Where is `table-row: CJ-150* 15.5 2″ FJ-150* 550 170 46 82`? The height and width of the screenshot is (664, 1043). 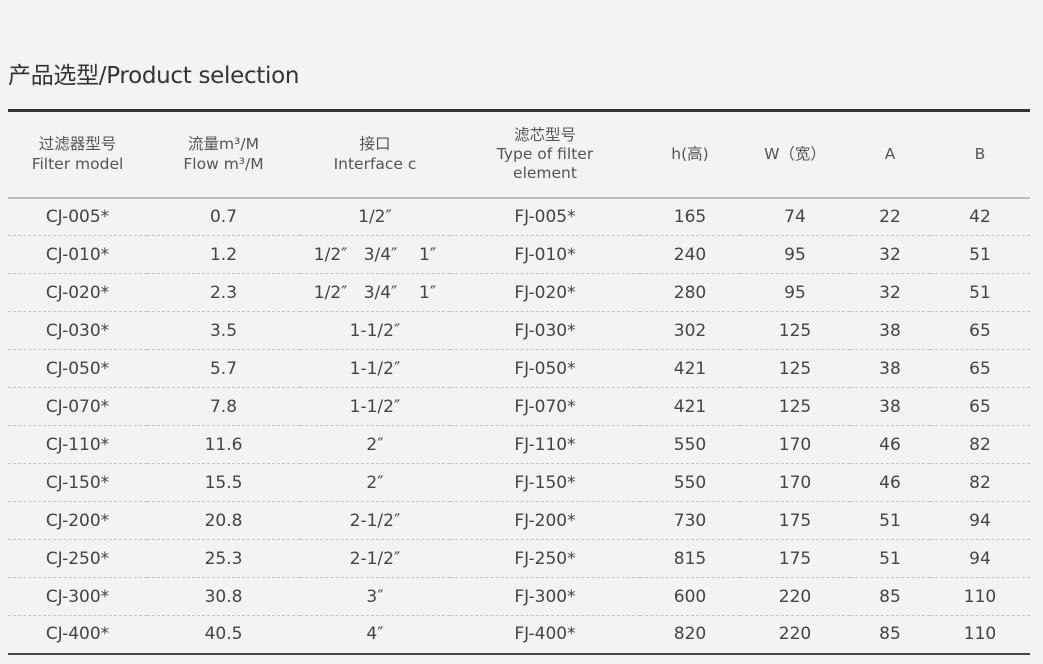 table-row: CJ-150* 15.5 2″ FJ-150* 550 170 46 82 is located at coordinates (519, 483).